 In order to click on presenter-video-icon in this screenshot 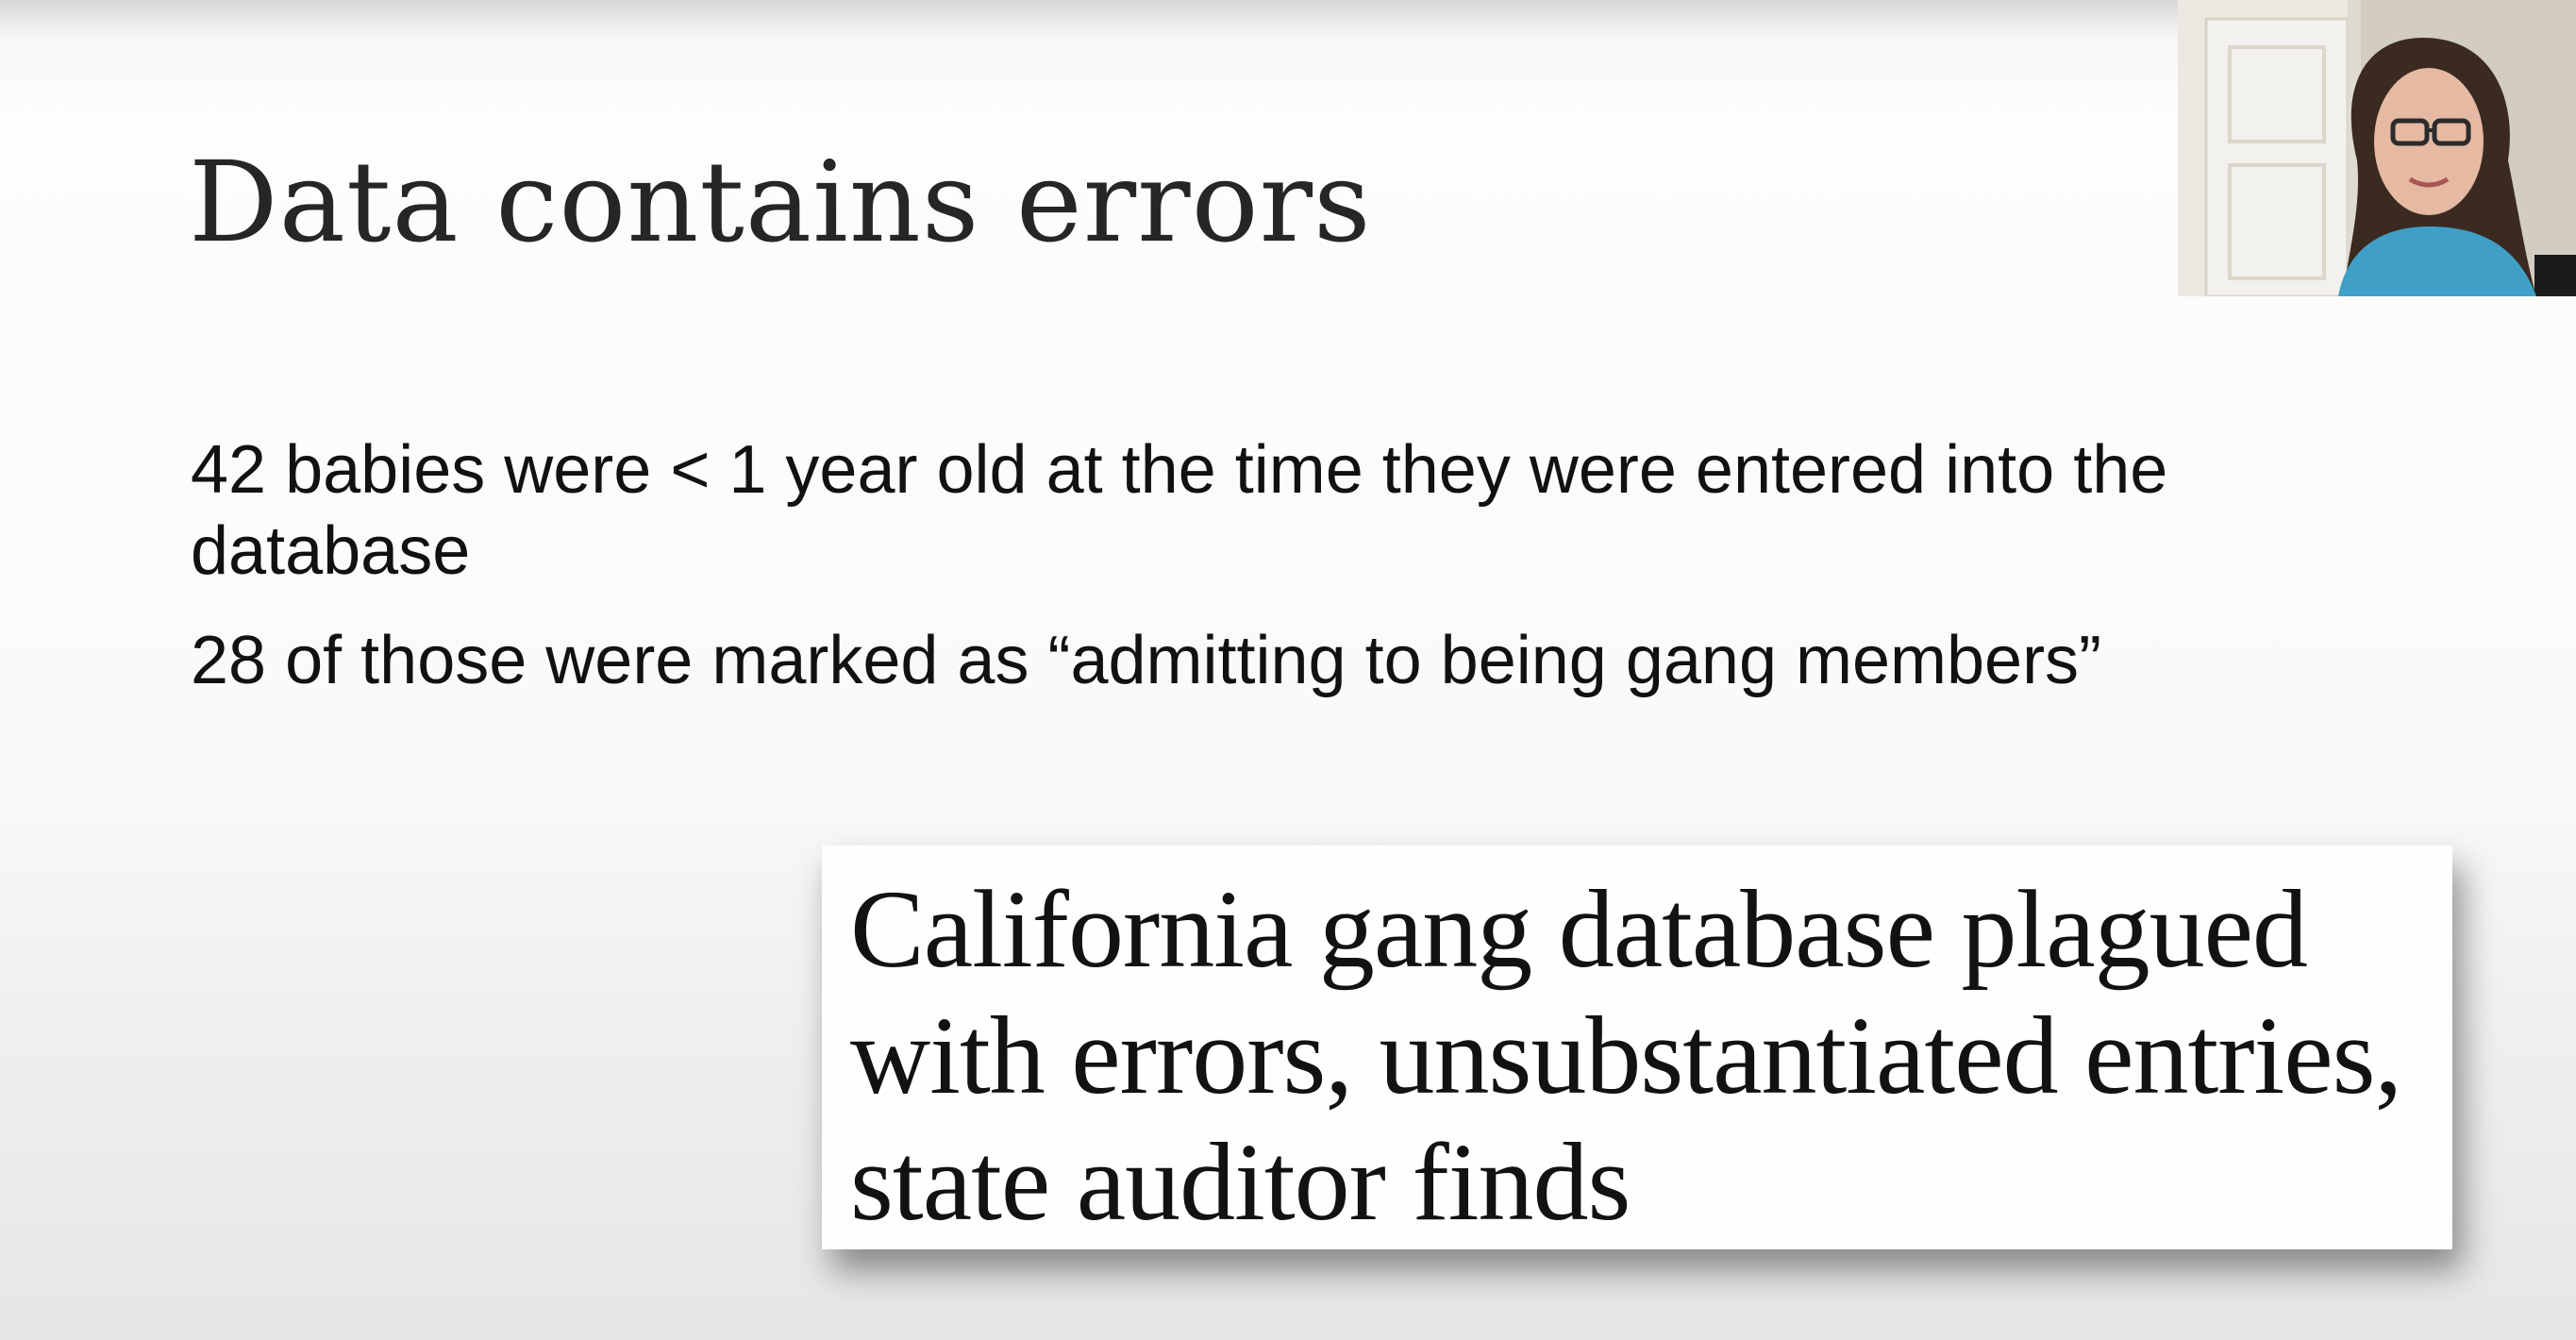, I will do `click(2377, 148)`.